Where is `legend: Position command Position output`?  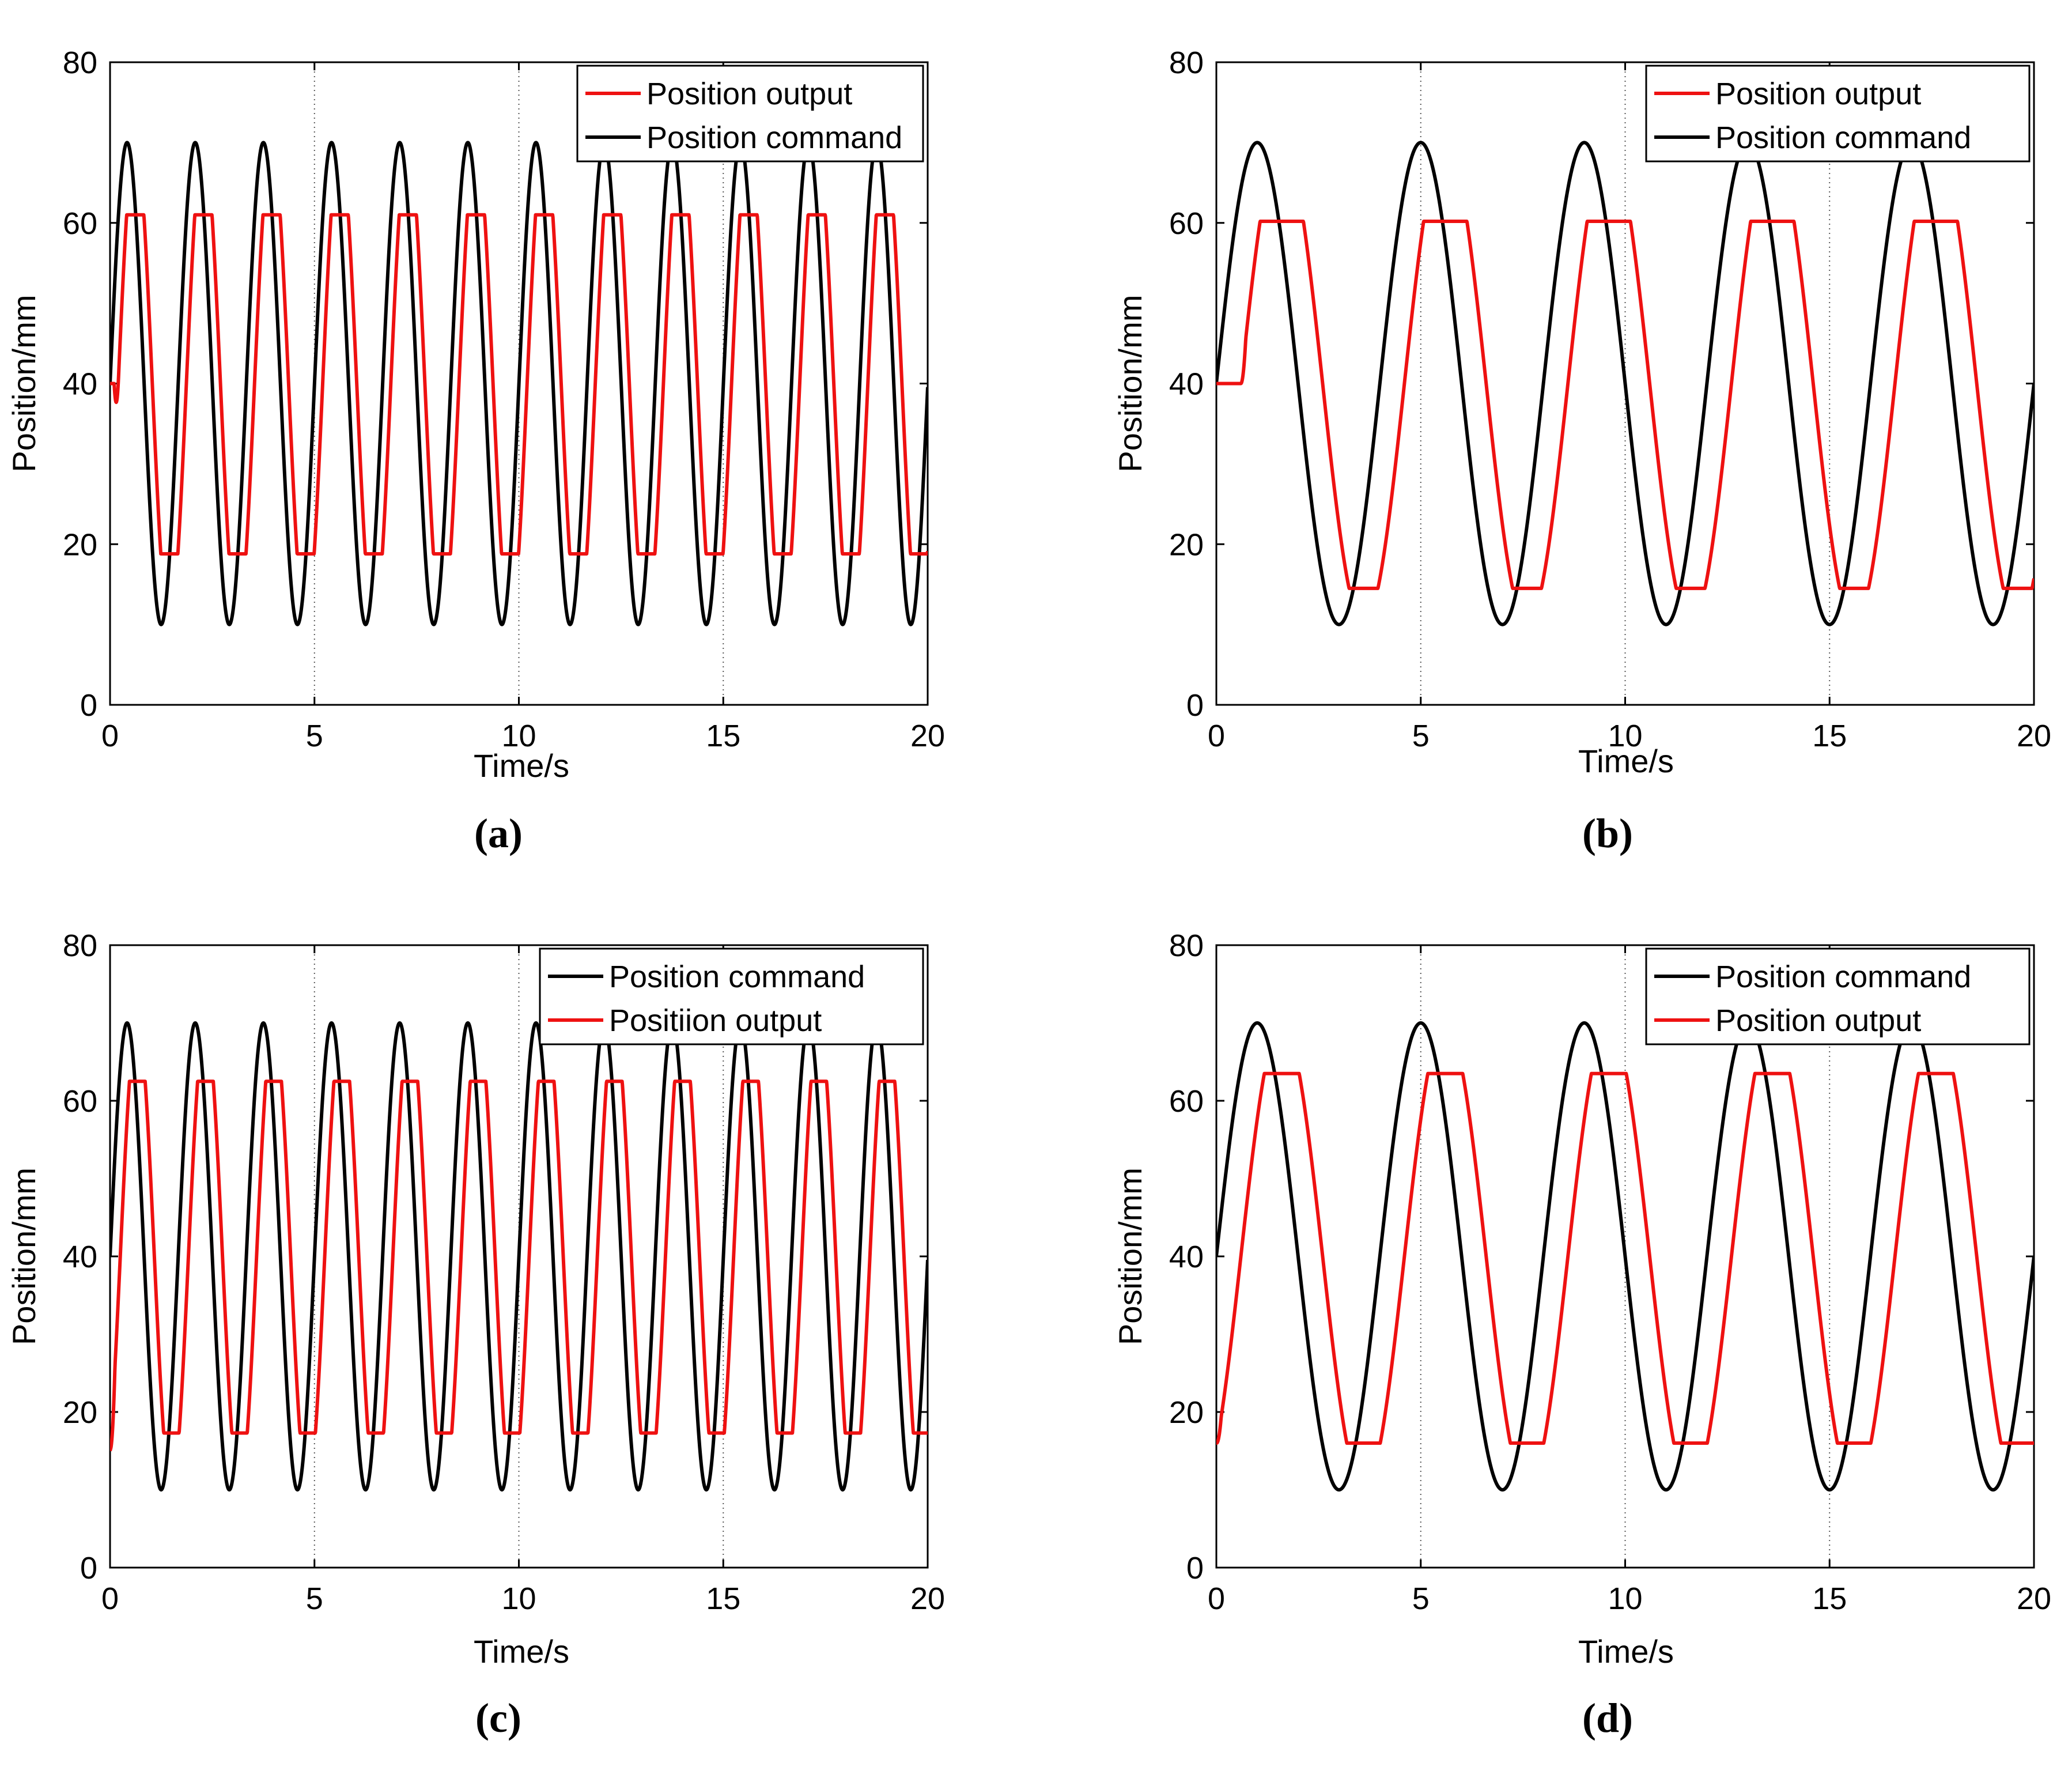
legend: Position command Position output is located at coordinates (1838, 996).